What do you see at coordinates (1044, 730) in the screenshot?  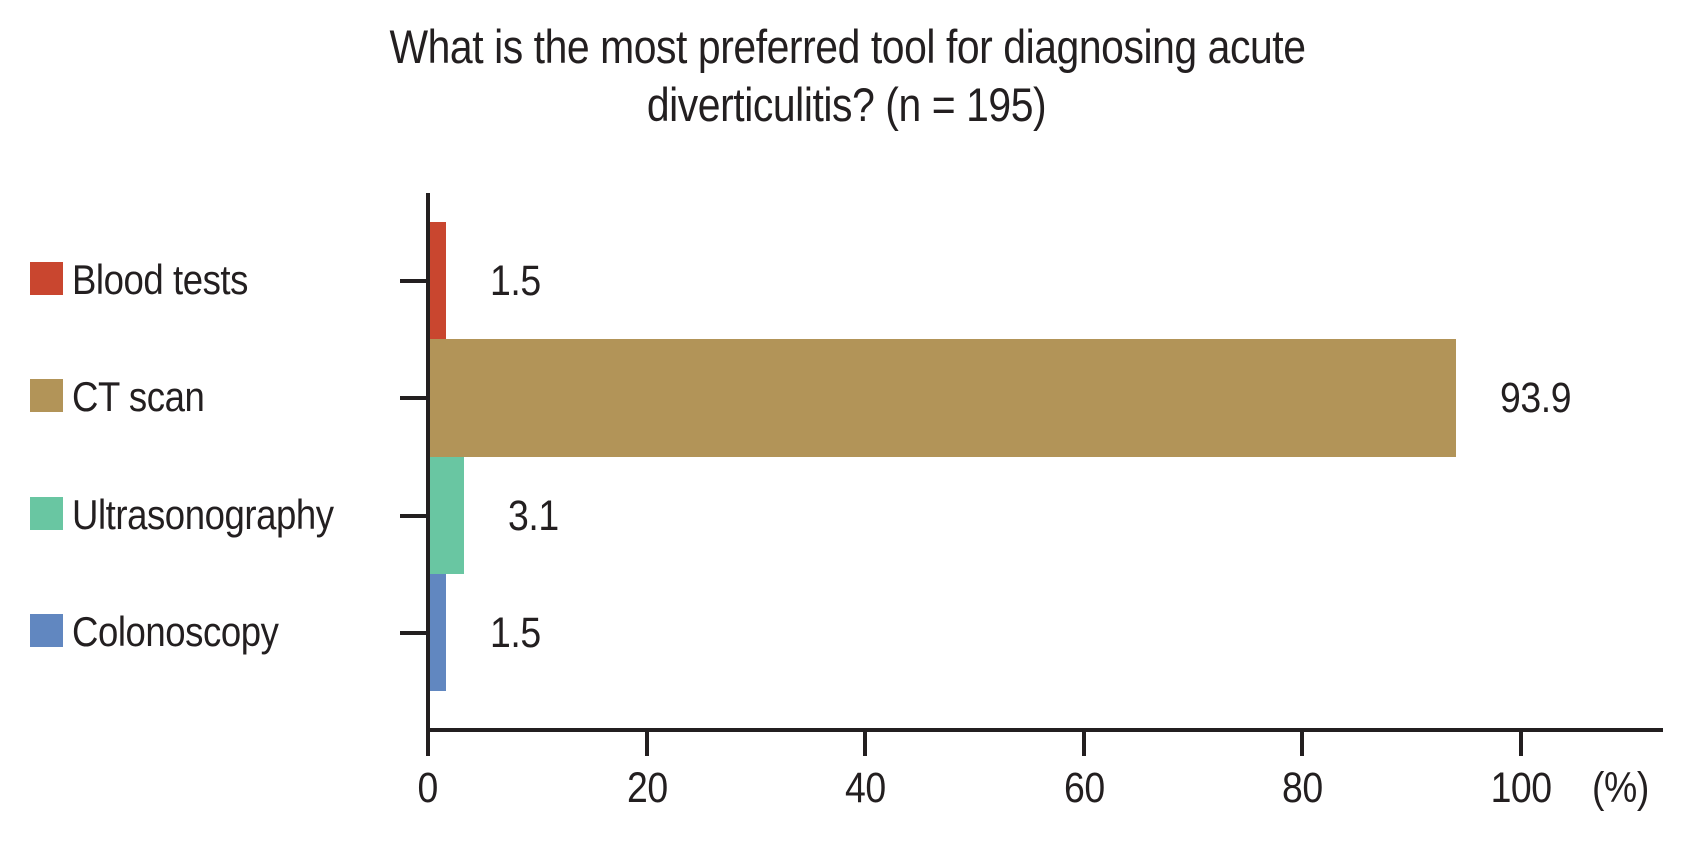 I see `x-axis-line` at bounding box center [1044, 730].